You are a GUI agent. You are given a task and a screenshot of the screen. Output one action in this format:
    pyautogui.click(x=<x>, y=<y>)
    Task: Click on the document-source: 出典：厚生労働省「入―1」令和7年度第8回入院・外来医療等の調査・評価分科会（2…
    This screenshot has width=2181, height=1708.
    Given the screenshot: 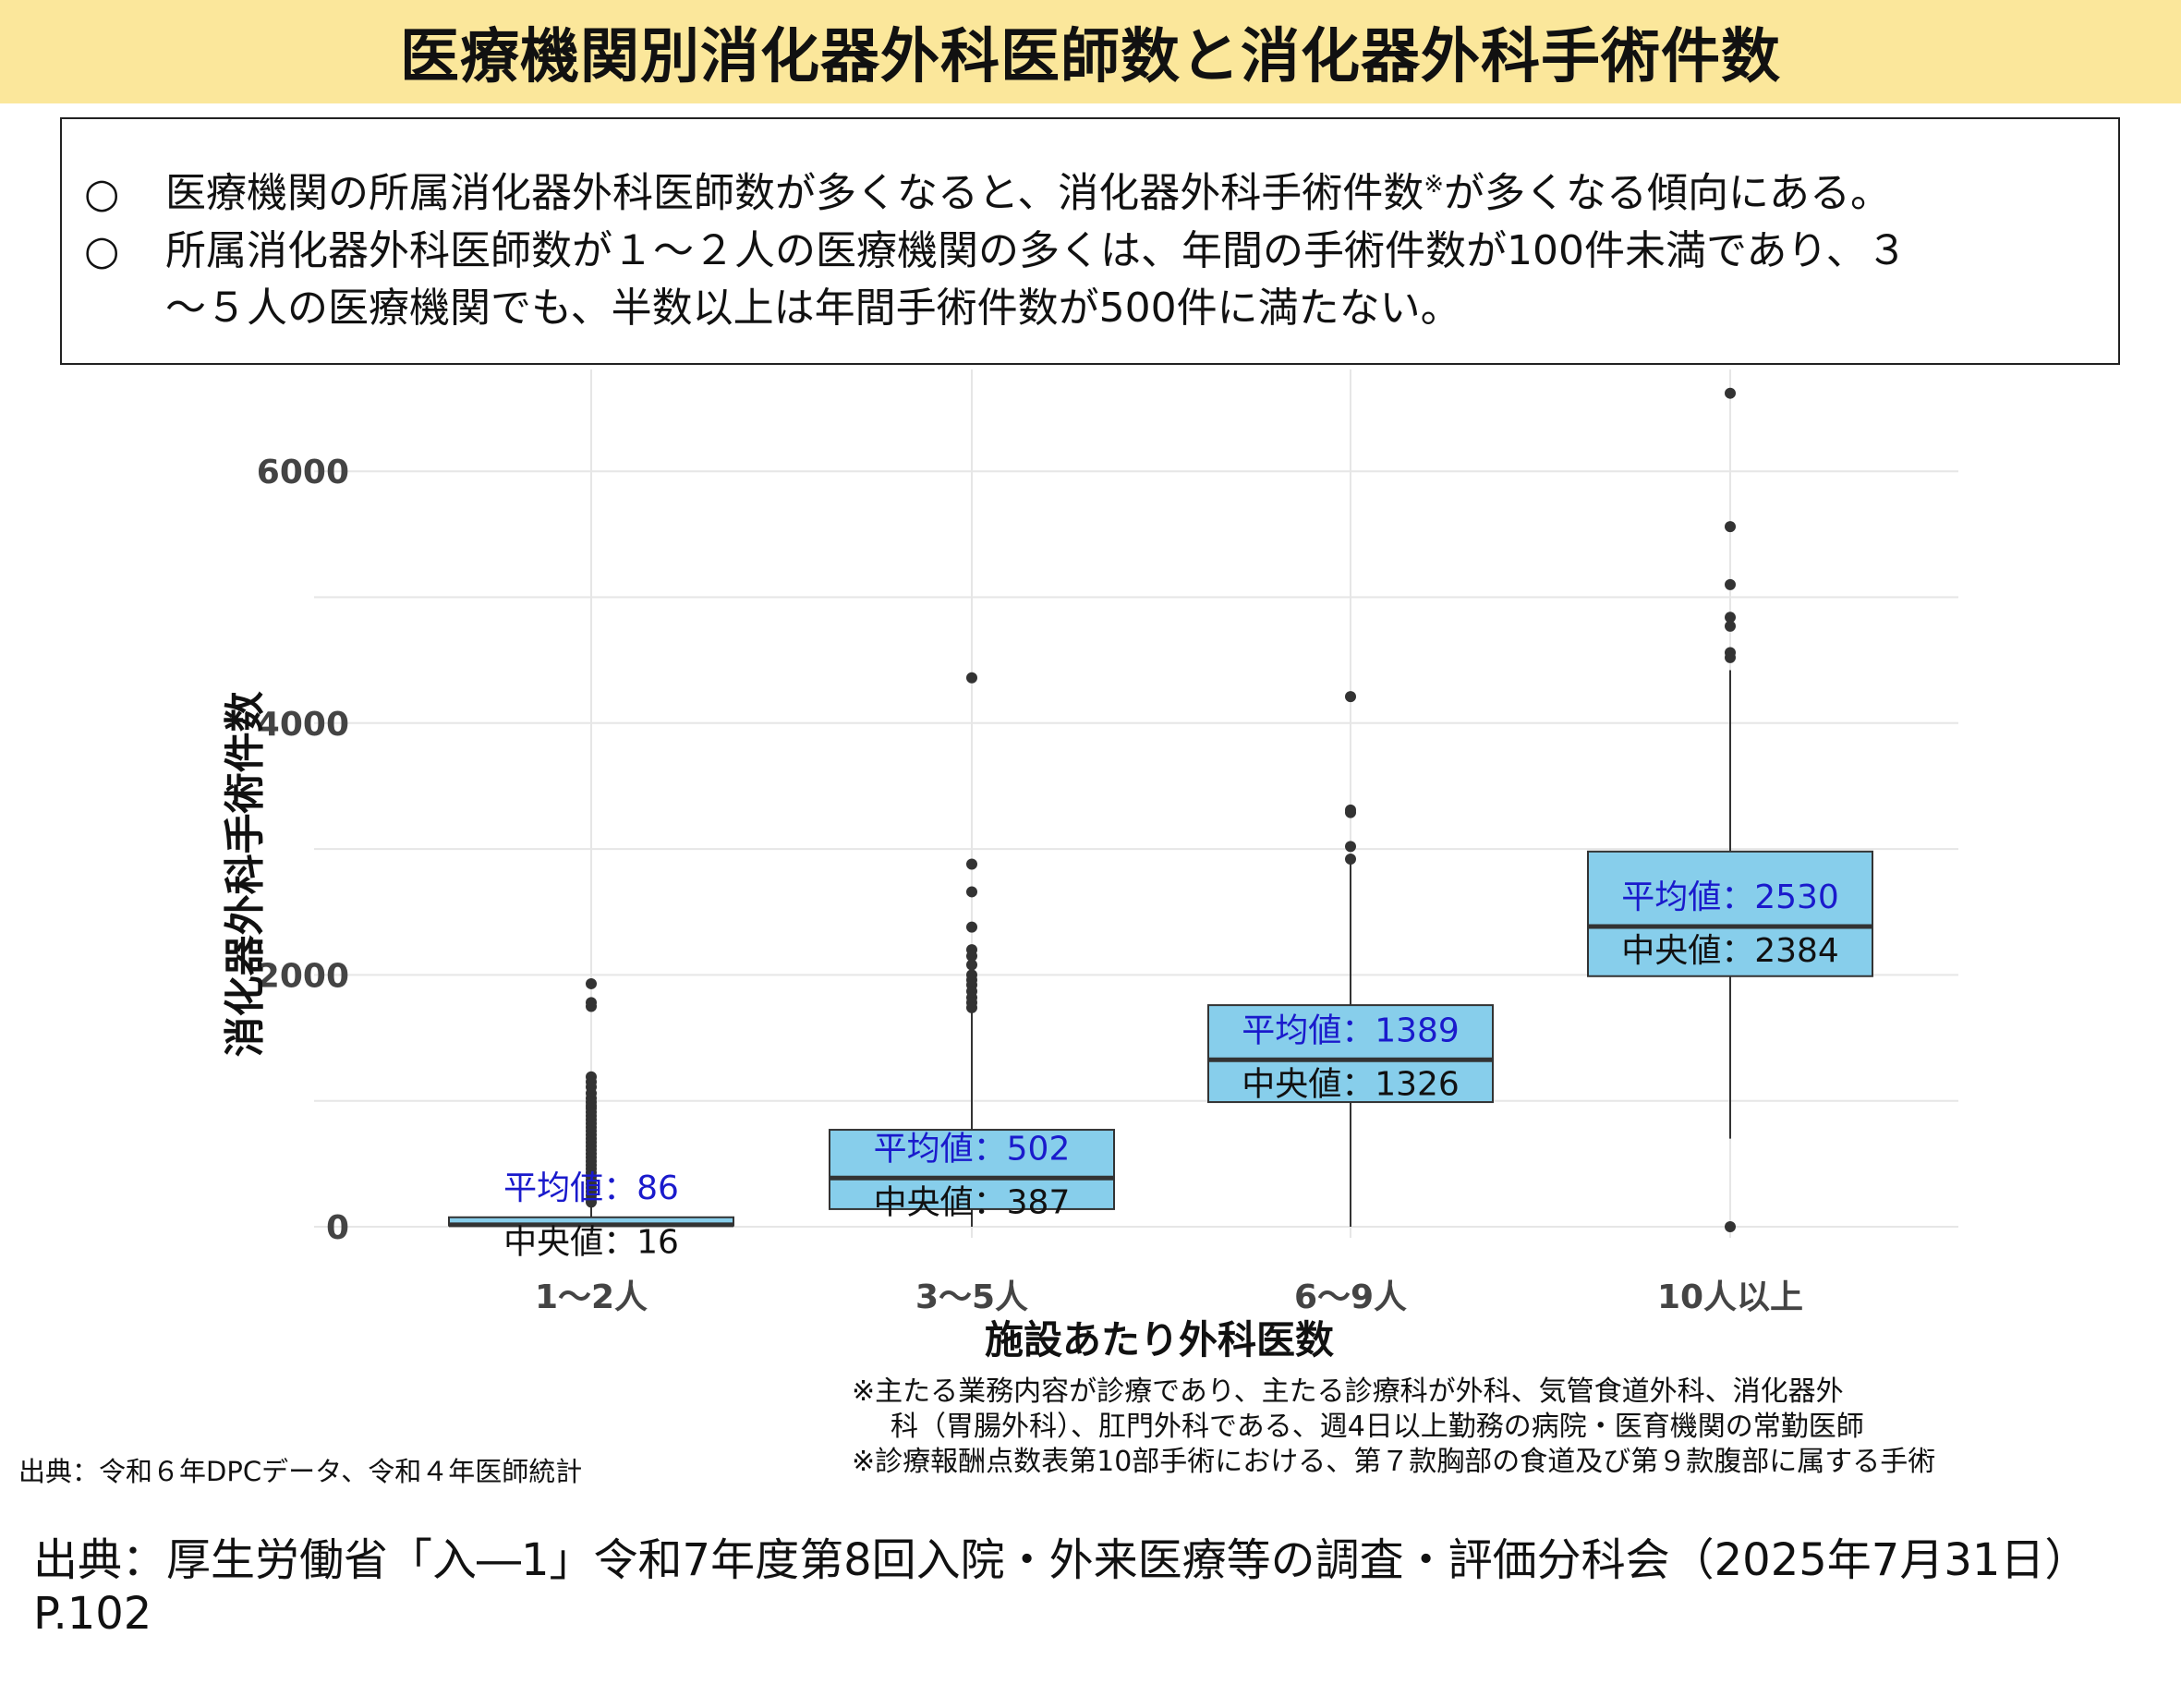 What is the action you would take?
    pyautogui.click(x=1061, y=1587)
    